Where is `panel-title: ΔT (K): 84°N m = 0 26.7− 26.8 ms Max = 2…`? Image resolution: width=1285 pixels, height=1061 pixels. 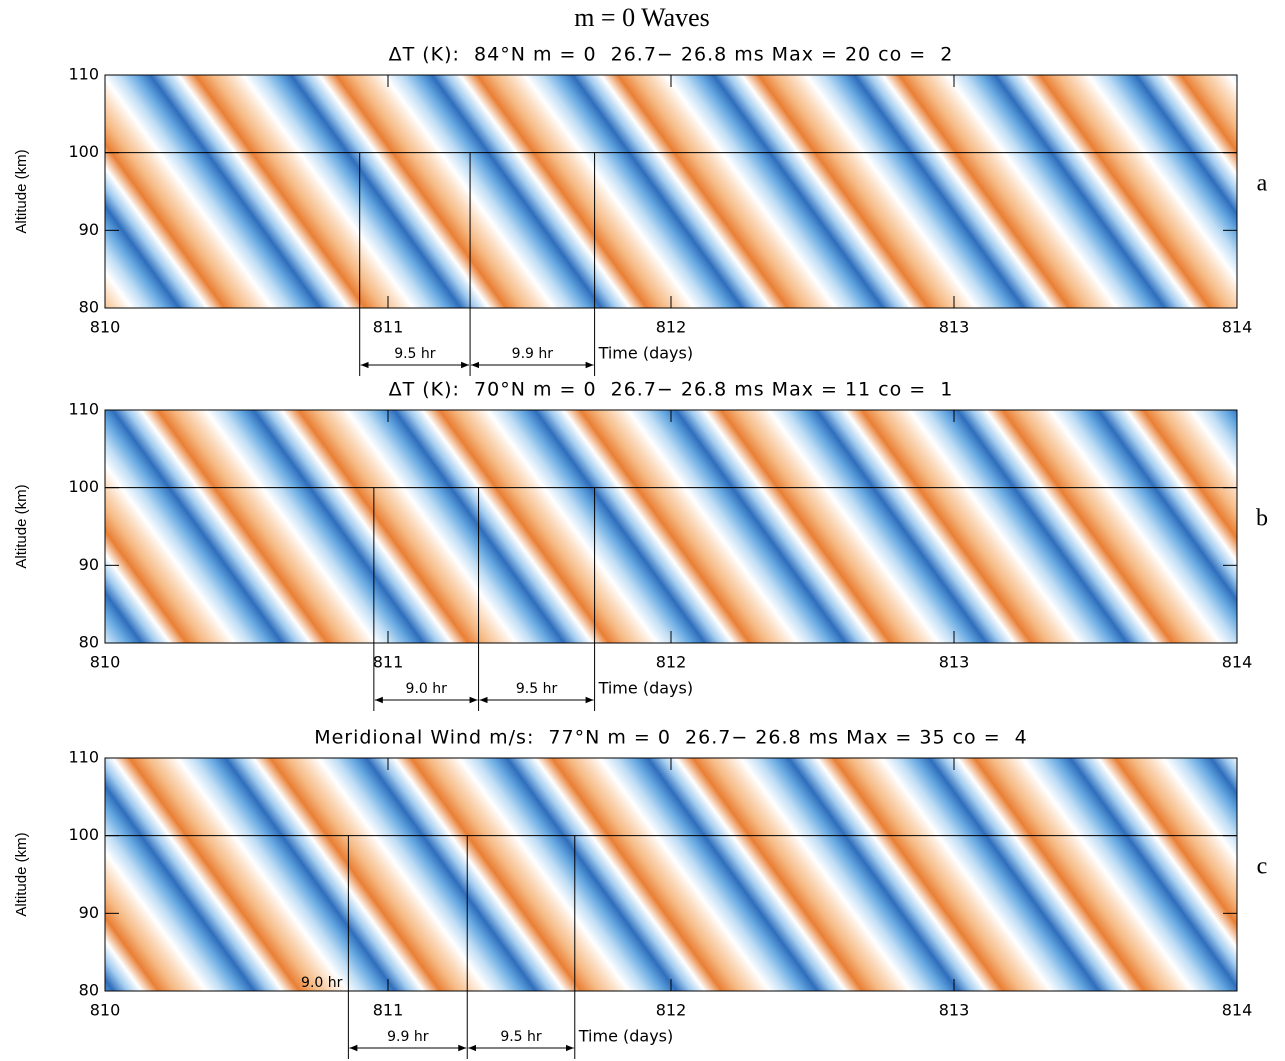 panel-title: ΔT (K): 84°N m = 0 26.7− 26.8 ms Max = 2… is located at coordinates (671, 55).